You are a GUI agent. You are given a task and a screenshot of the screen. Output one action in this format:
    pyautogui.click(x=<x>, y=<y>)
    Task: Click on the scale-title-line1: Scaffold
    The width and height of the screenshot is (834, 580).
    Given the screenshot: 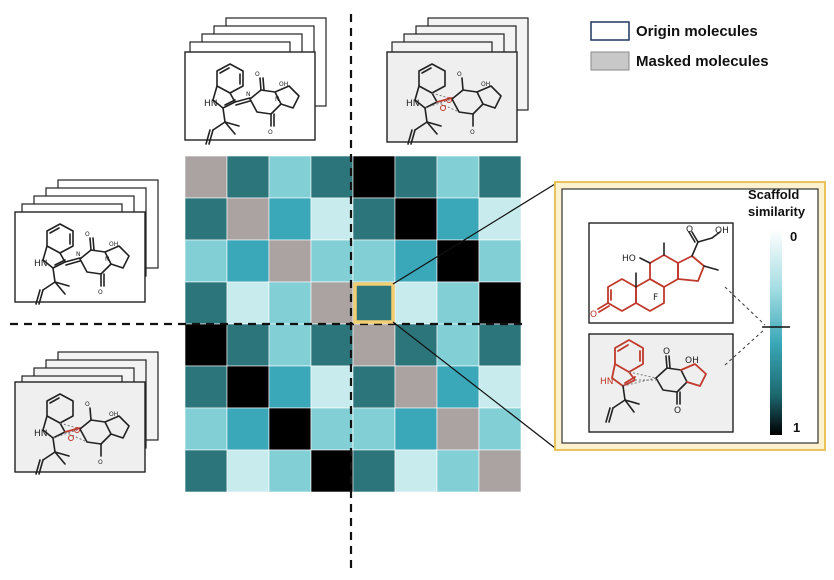 What is the action you would take?
    pyautogui.click(x=773, y=194)
    